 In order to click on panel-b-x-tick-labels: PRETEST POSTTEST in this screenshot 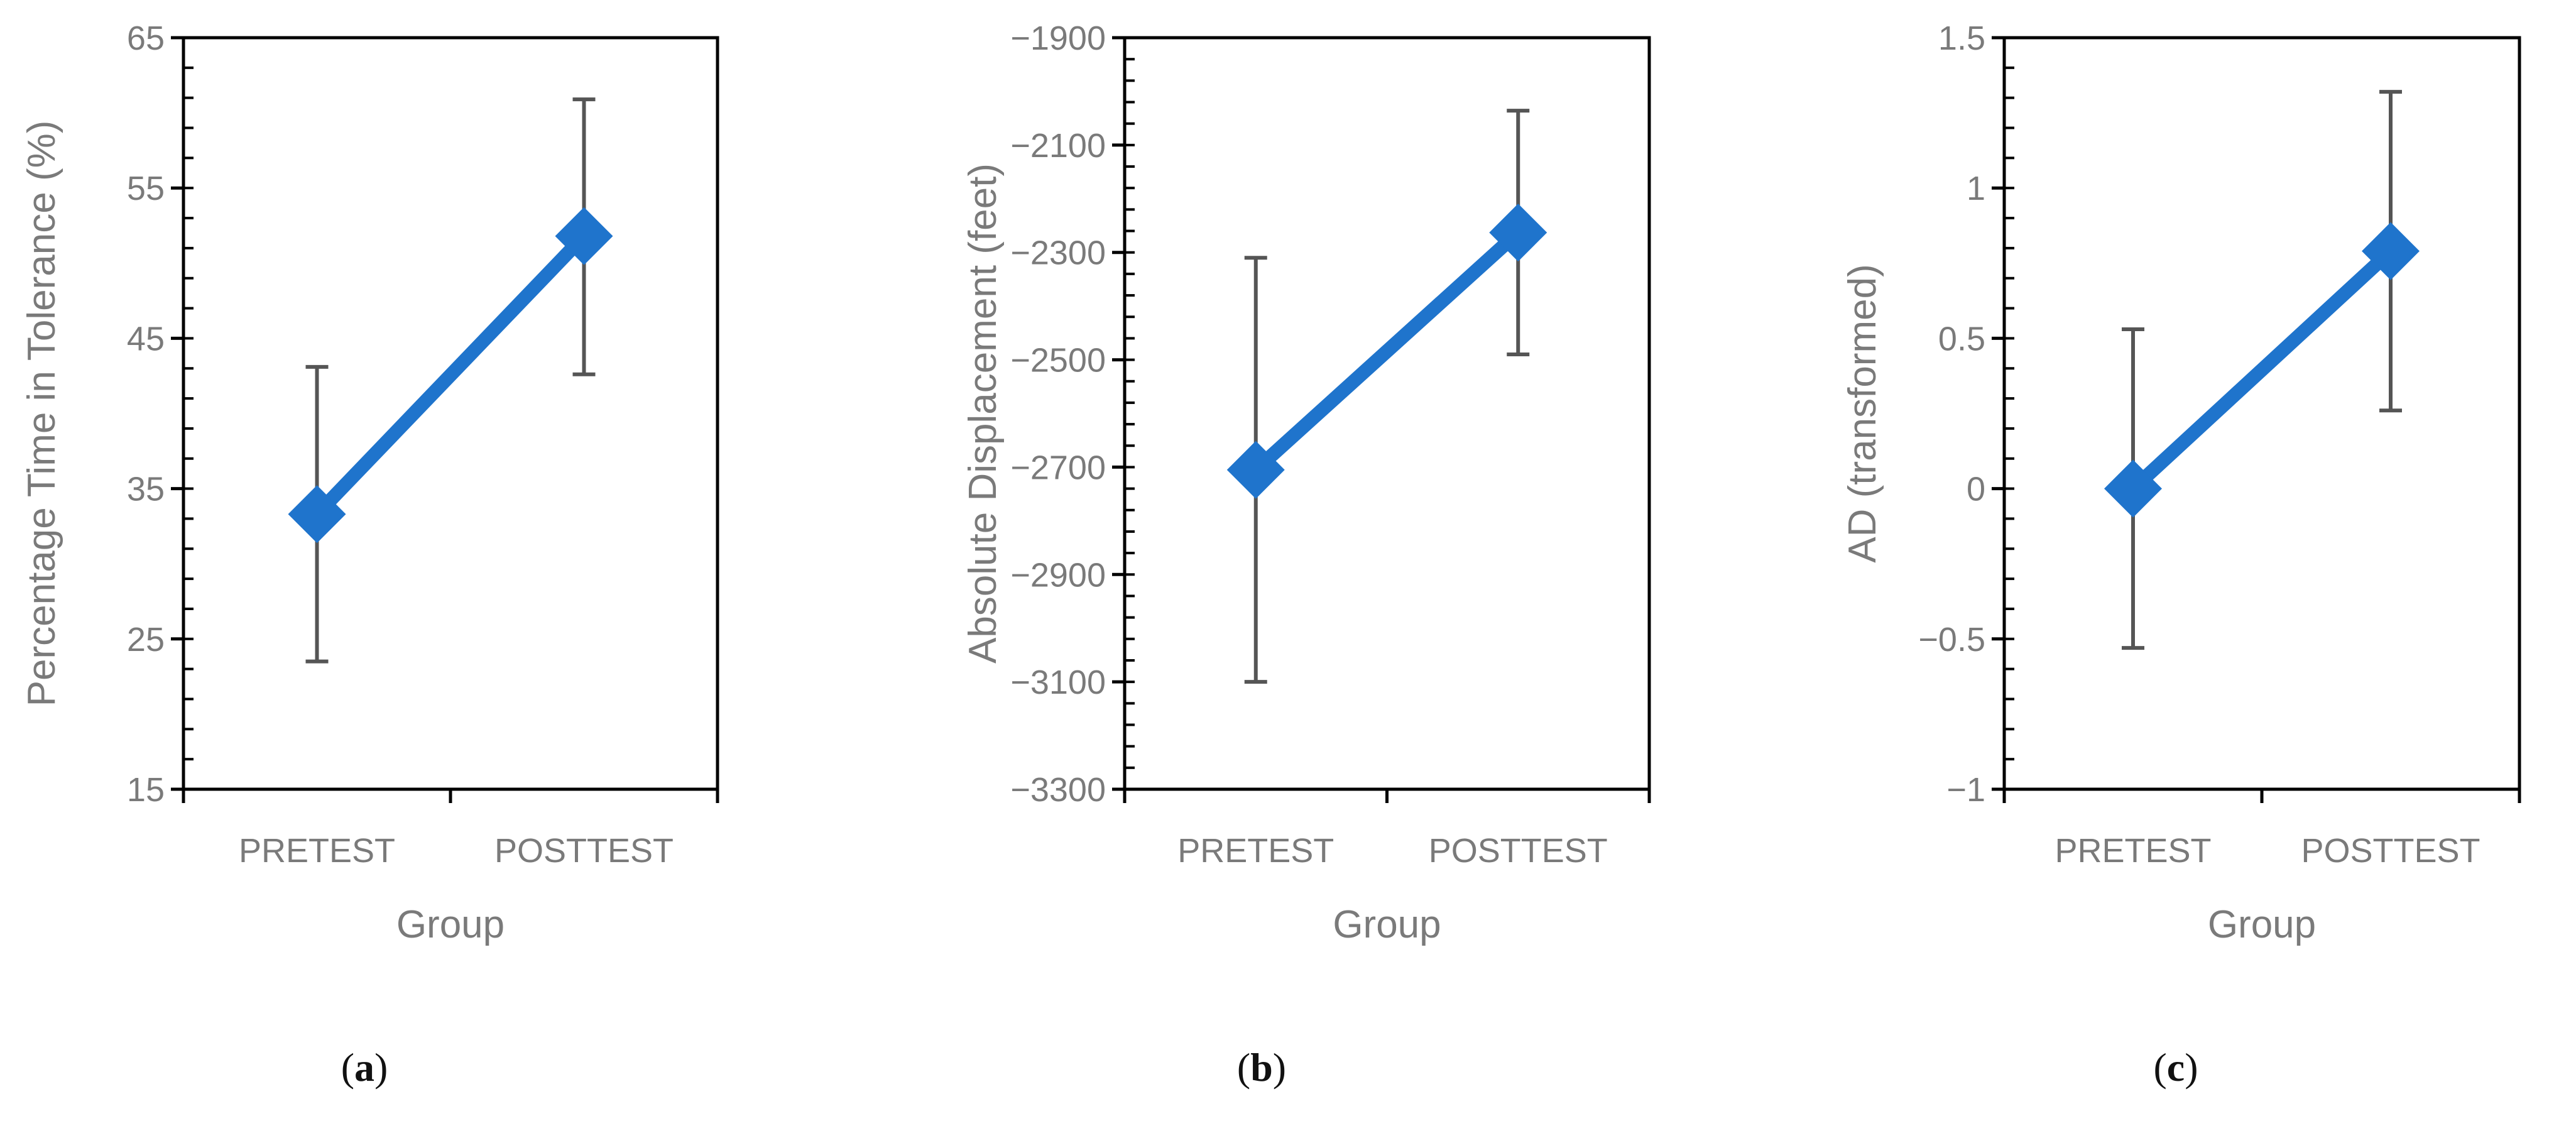, I will do `click(1392, 851)`.